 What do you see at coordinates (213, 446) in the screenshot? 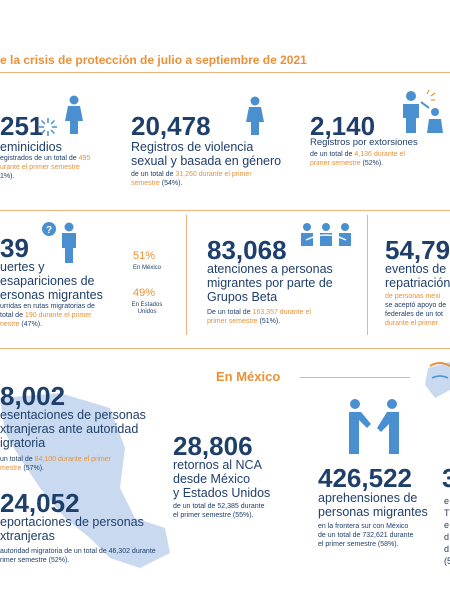
I see `retornos-number: 28,806` at bounding box center [213, 446].